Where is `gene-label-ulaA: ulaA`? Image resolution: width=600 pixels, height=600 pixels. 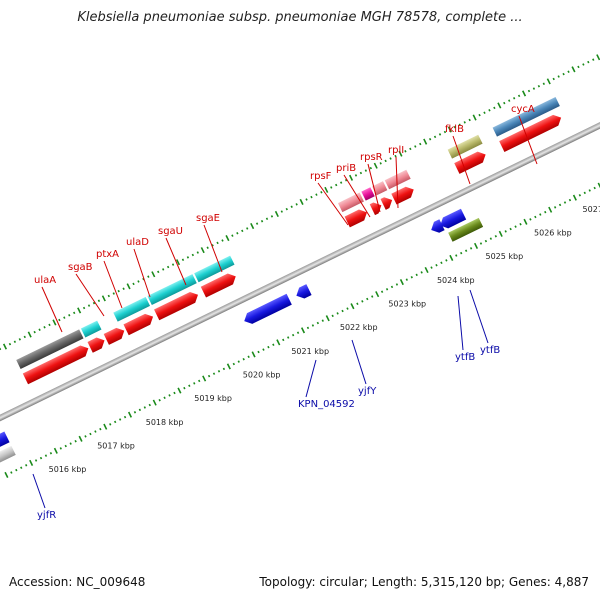 gene-label-ulaA: ulaA is located at coordinates (45, 280).